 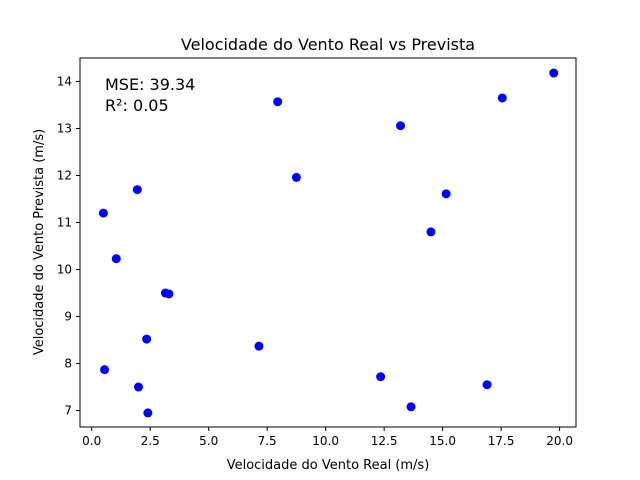 What do you see at coordinates (68, 364) in the screenshot?
I see `y-tick-label: 8` at bounding box center [68, 364].